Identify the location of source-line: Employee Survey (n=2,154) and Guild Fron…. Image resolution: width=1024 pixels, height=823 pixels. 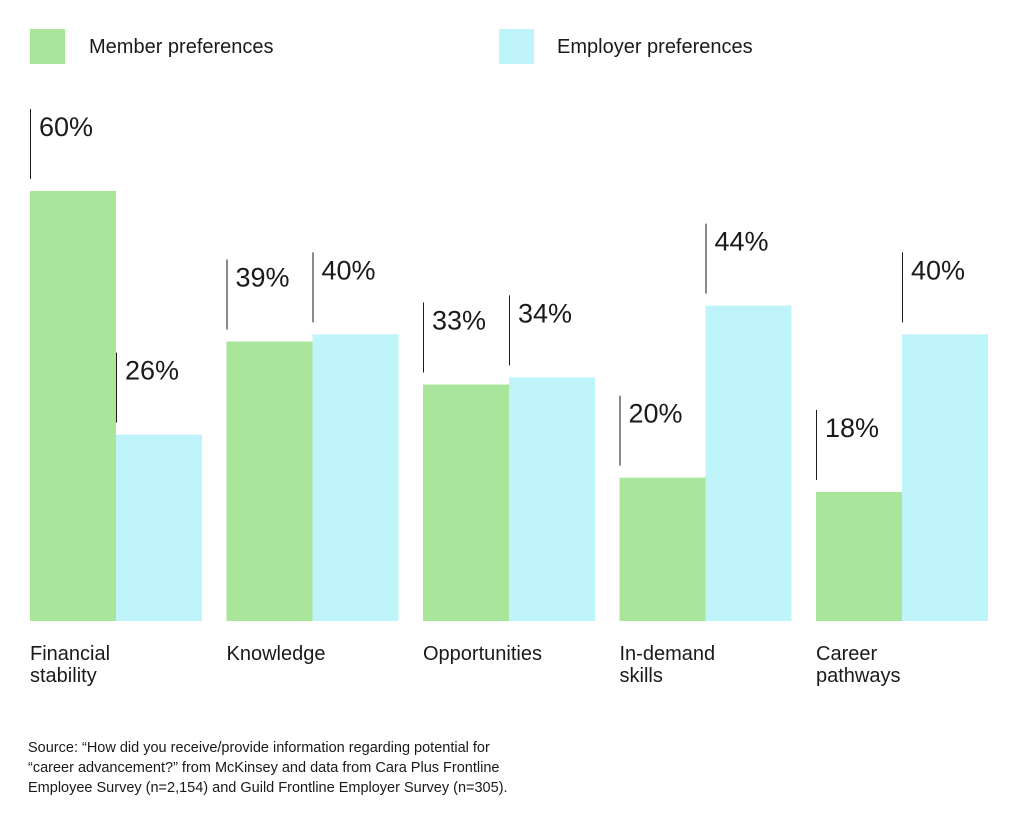
(268, 788).